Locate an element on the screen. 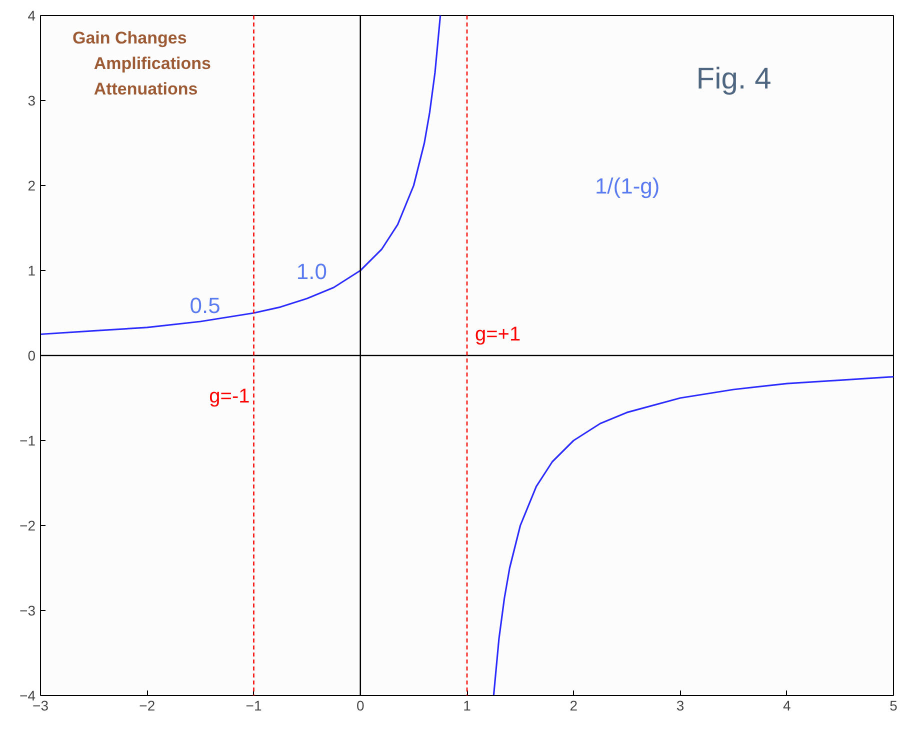 Image resolution: width=908 pixels, height=733 pixels. y-tick-label: 4 is located at coordinates (32, 16).